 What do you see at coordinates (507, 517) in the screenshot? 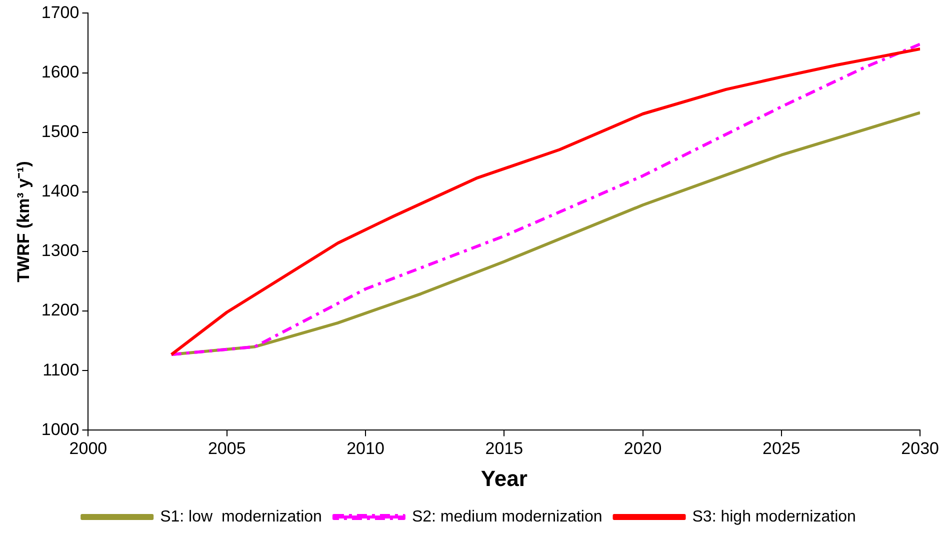
I see `legend-label: S2: medium modernization` at bounding box center [507, 517].